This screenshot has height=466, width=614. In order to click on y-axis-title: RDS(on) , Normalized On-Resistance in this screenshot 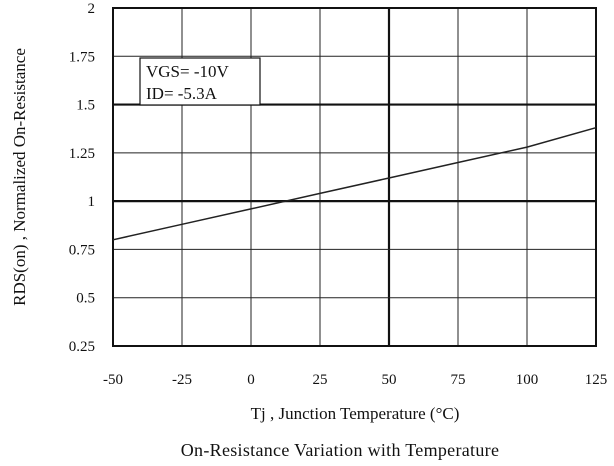, I will do `click(19, 177)`.